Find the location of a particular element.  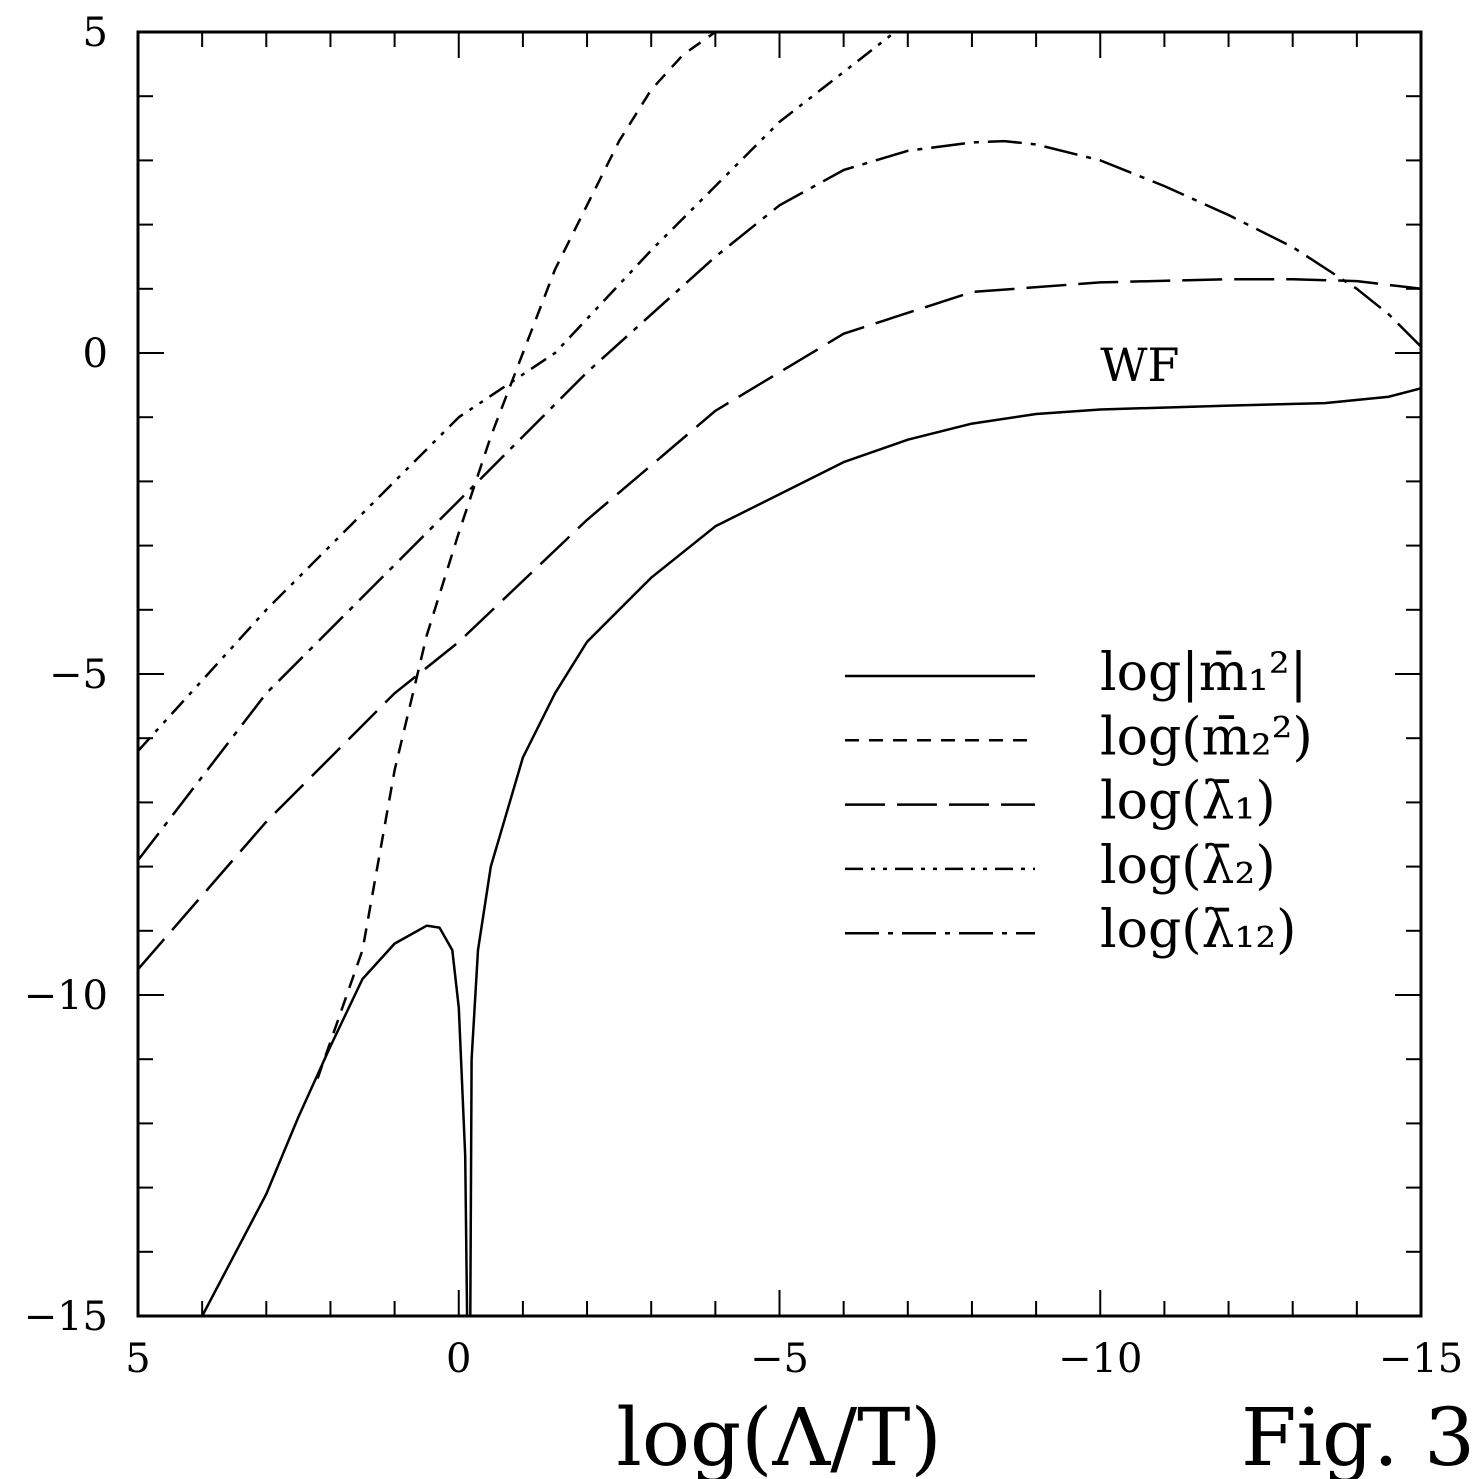

x-tick-label: 0 is located at coordinates (458, 1359).